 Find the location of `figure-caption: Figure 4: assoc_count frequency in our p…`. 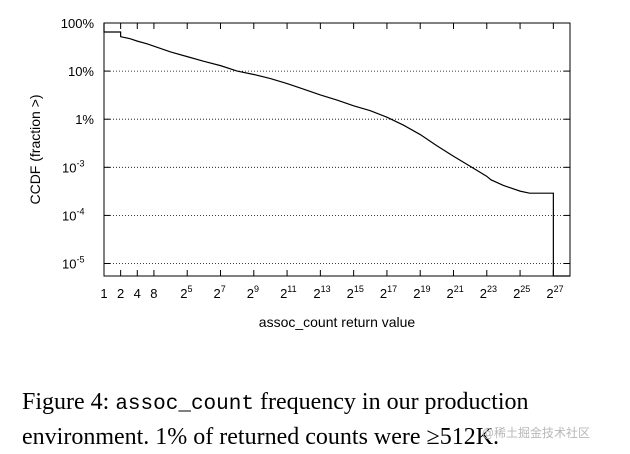

figure-caption: Figure 4: assoc_count frequency in our p… is located at coordinates (322, 419).